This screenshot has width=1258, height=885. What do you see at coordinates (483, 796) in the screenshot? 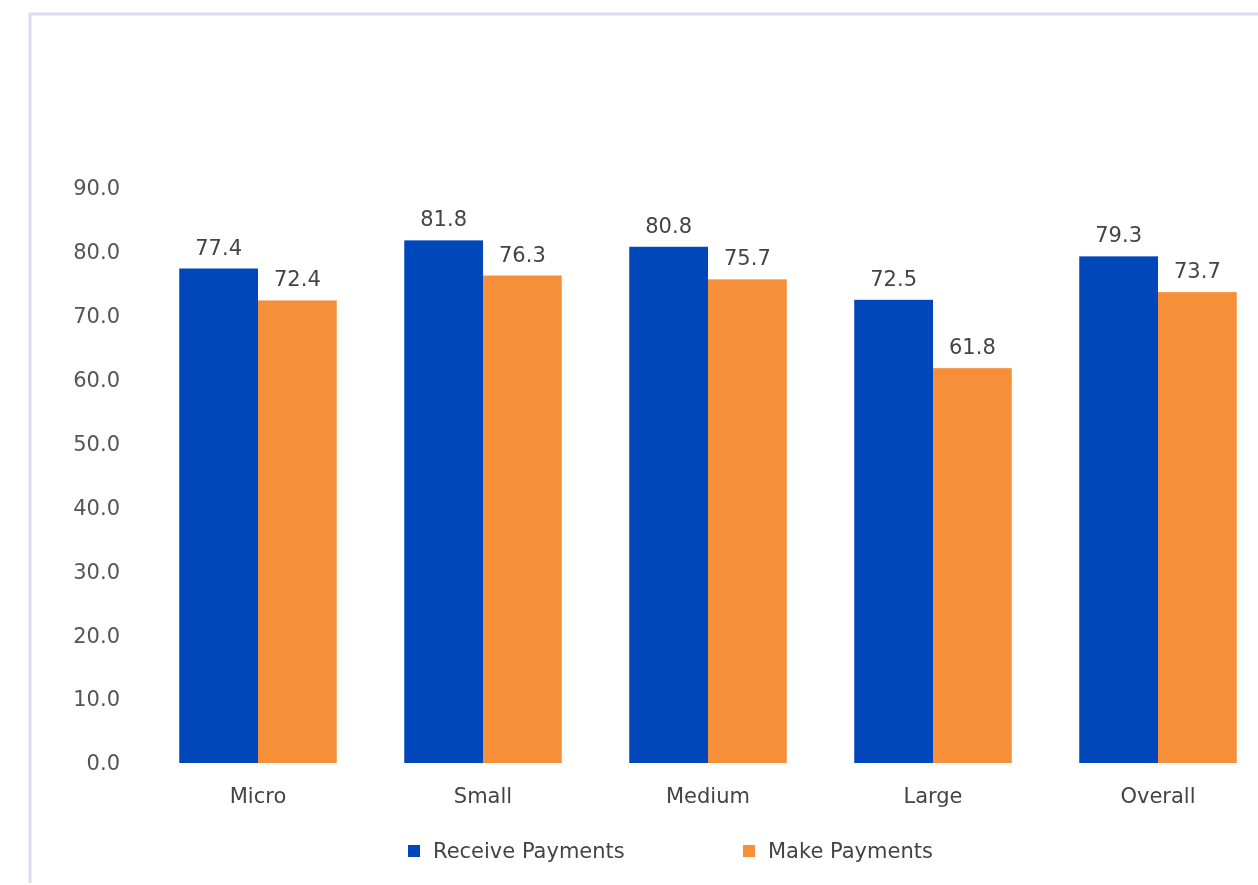
I see `x-tick-label: Small` at bounding box center [483, 796].